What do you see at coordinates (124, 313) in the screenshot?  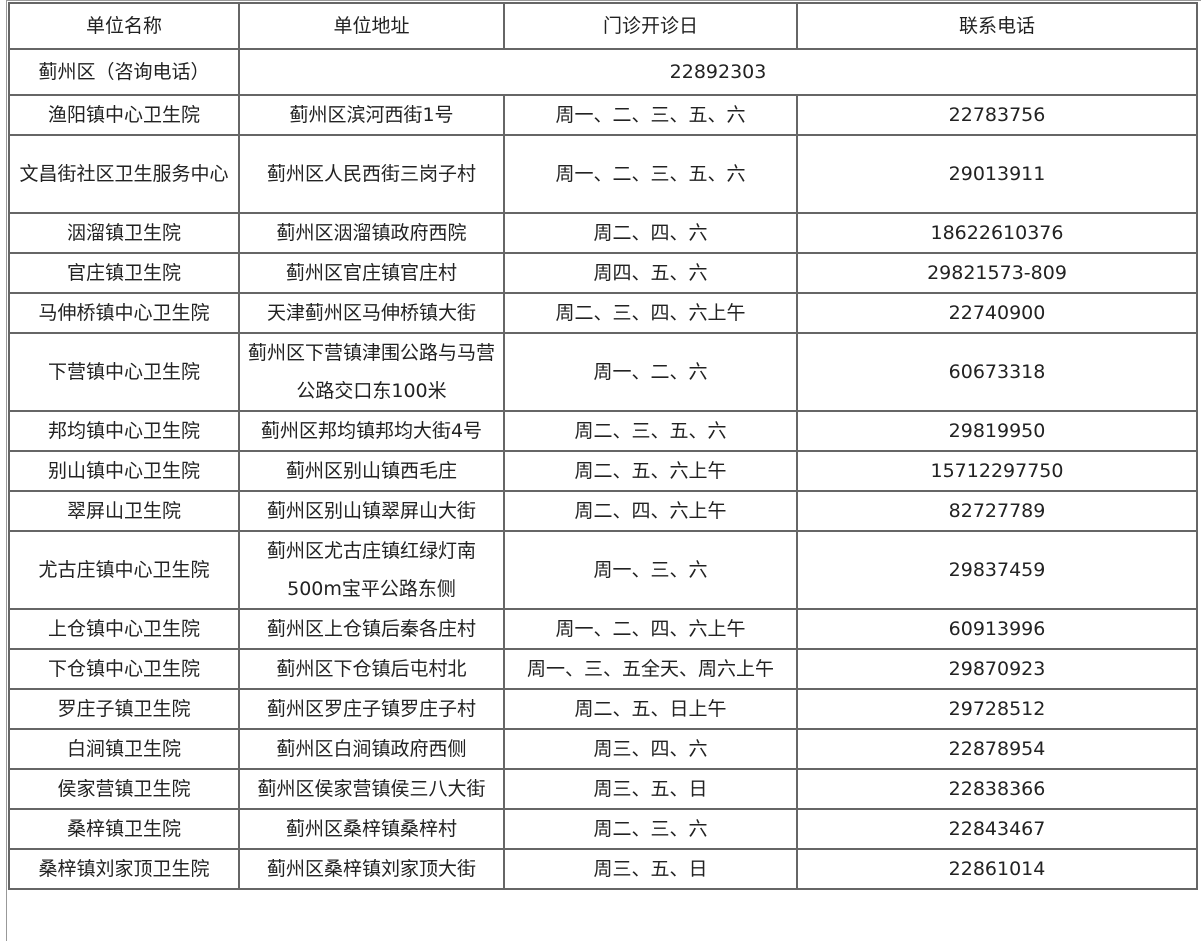 I see `cell-name: 马伸桥镇中心卫生院` at bounding box center [124, 313].